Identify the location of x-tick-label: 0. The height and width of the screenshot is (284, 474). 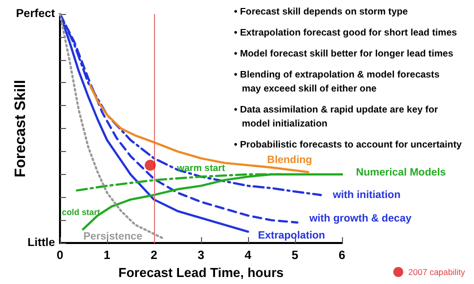
(60, 255).